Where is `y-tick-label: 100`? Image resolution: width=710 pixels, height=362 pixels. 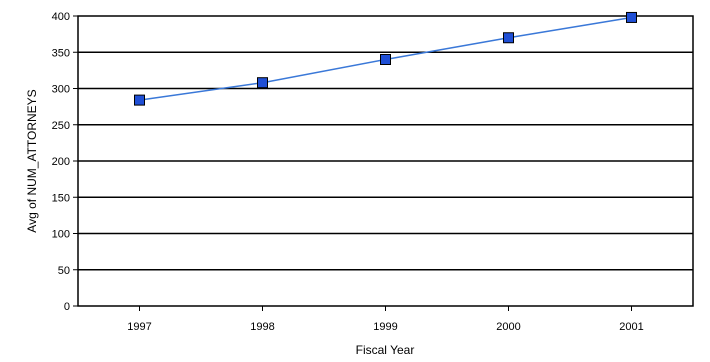
y-tick-label: 100 is located at coordinates (61, 235).